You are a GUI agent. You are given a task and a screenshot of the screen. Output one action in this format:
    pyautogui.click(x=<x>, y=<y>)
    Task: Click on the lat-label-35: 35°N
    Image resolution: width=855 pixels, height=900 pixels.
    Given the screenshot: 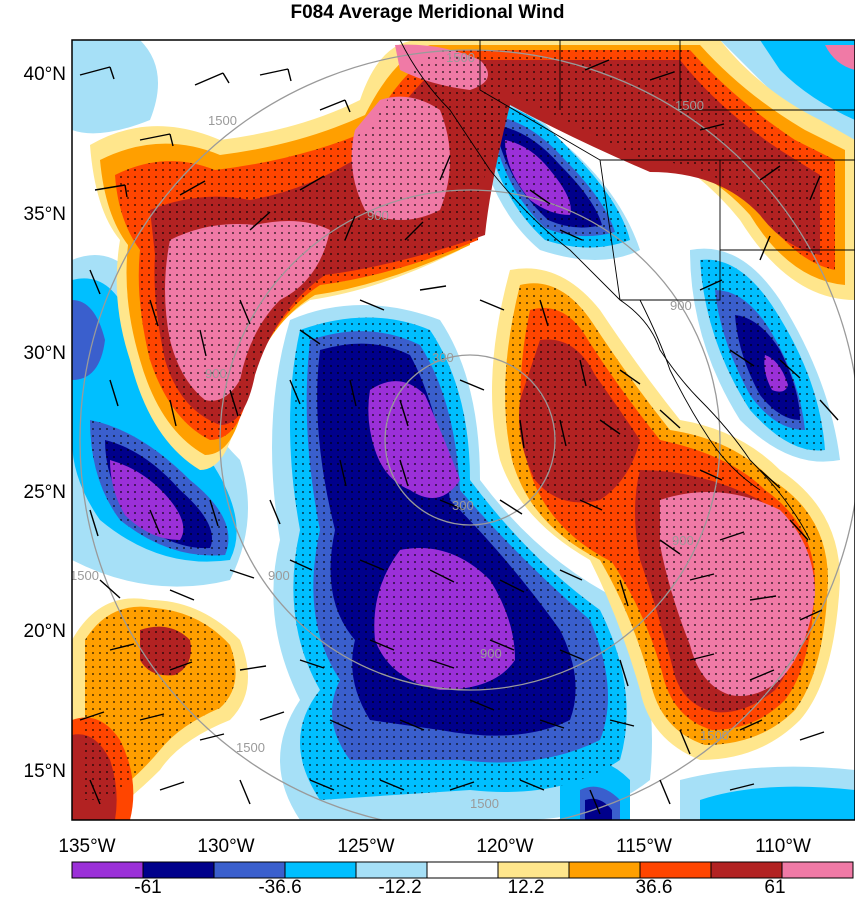 What is the action you would take?
    pyautogui.click(x=45, y=214)
    